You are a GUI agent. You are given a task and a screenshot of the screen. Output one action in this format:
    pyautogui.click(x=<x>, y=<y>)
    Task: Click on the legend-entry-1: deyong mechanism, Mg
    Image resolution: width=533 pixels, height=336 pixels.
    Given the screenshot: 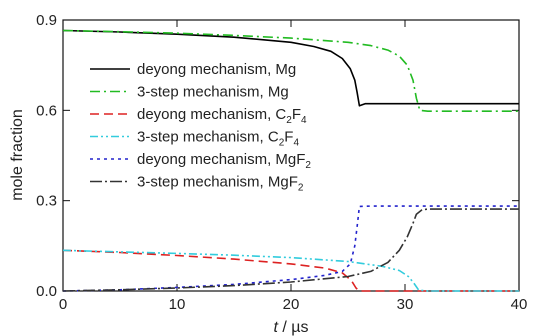 What is the action you would take?
    pyautogui.click(x=216, y=69)
    